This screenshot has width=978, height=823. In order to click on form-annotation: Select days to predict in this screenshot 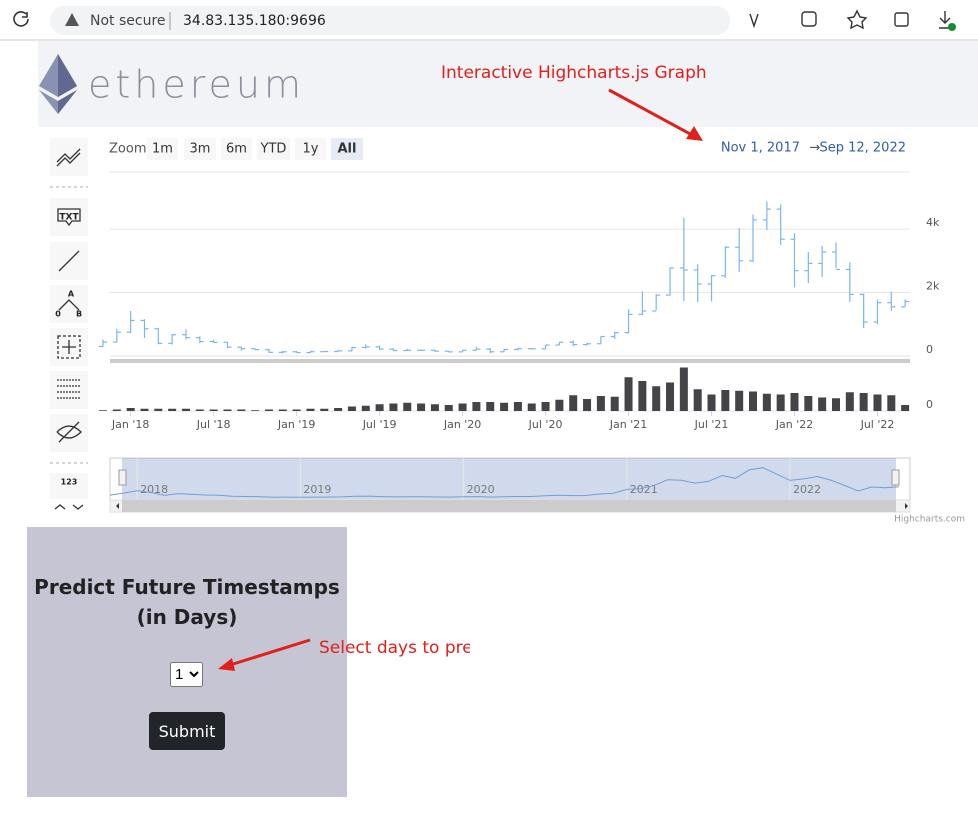, I will do `click(344, 654)`.